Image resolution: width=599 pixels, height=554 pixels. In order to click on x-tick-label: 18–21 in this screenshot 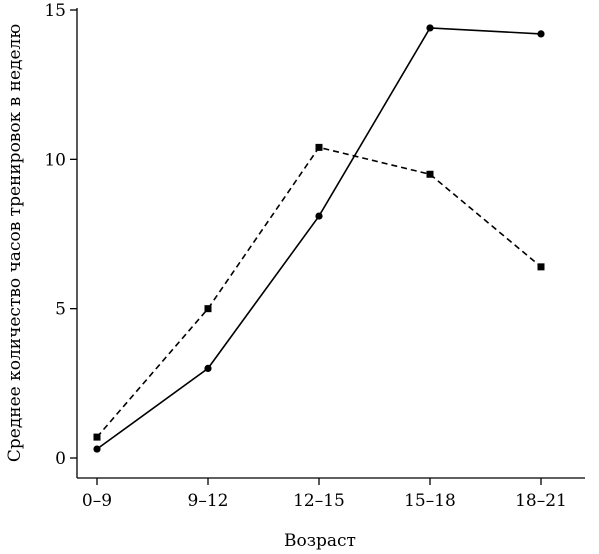, I will do `click(541, 501)`.